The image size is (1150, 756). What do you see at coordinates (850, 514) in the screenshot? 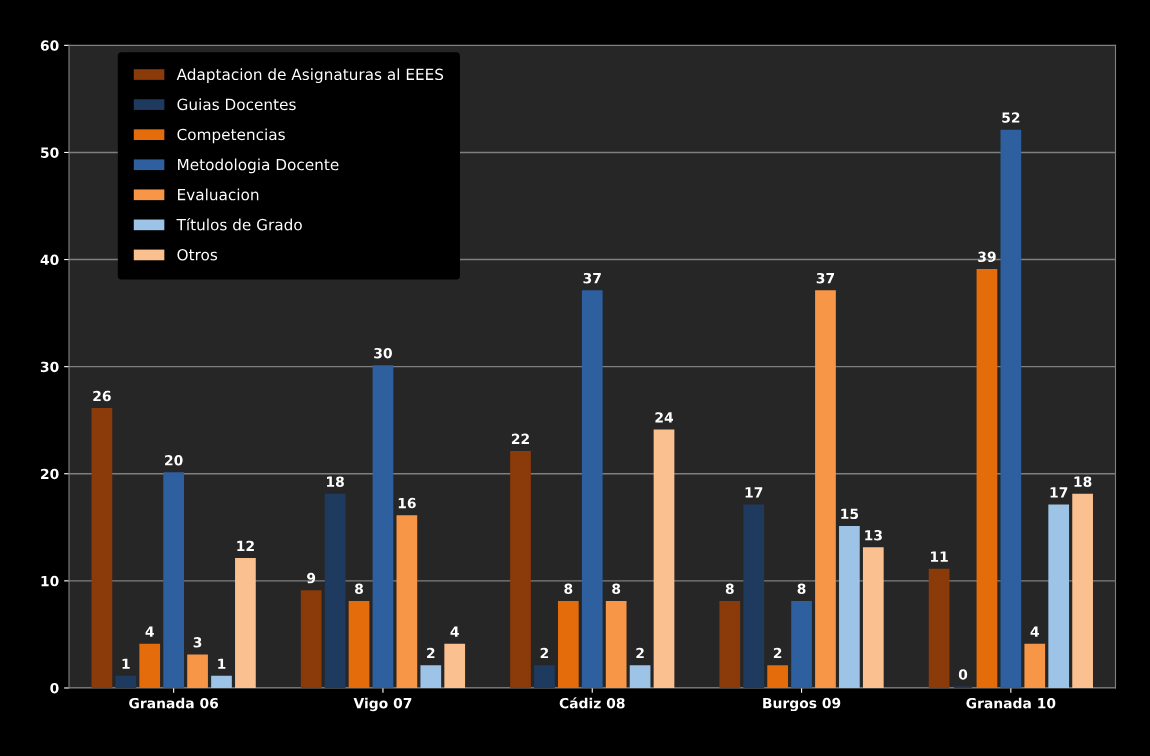
I see `data-label: 15` at bounding box center [850, 514].